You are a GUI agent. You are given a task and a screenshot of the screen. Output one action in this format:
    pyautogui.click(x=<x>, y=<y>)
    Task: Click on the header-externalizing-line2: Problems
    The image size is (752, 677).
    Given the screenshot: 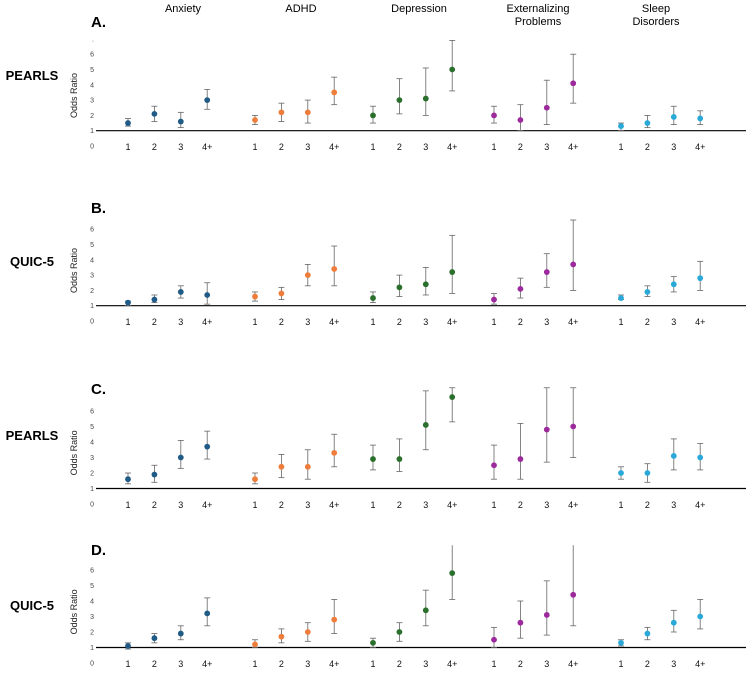 What is the action you would take?
    pyautogui.click(x=538, y=22)
    